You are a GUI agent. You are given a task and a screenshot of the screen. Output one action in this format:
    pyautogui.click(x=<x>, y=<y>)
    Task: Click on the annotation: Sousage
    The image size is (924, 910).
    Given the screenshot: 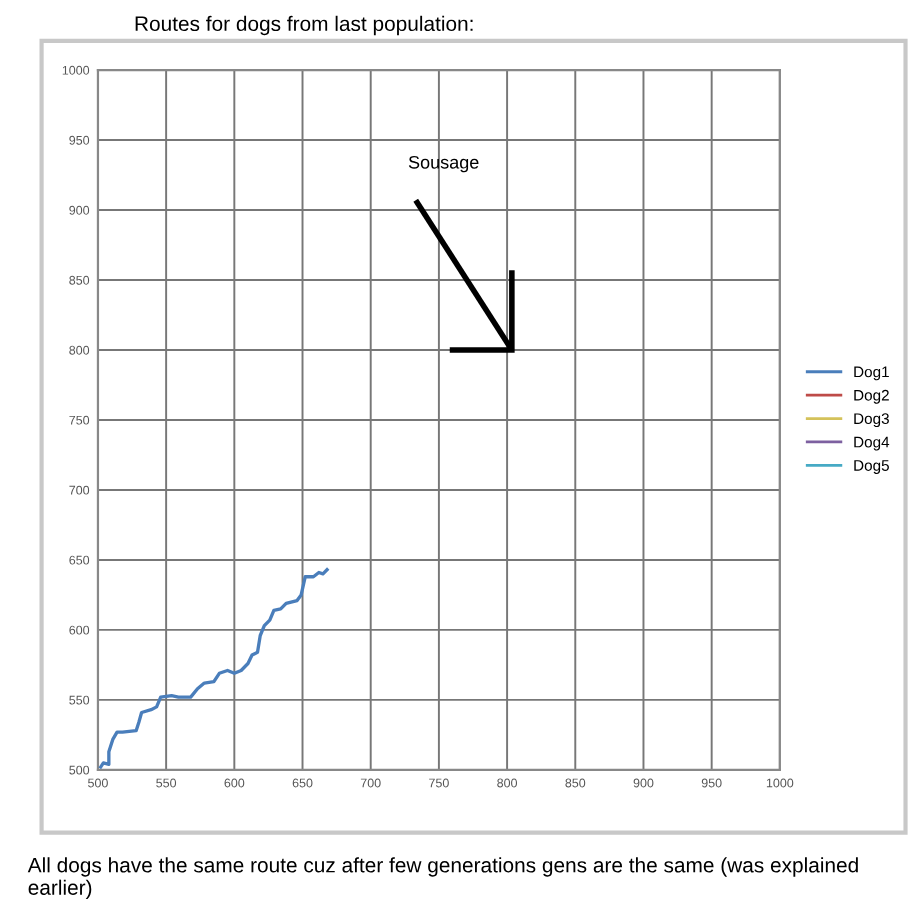 What is the action you would take?
    pyautogui.click(x=443, y=164)
    